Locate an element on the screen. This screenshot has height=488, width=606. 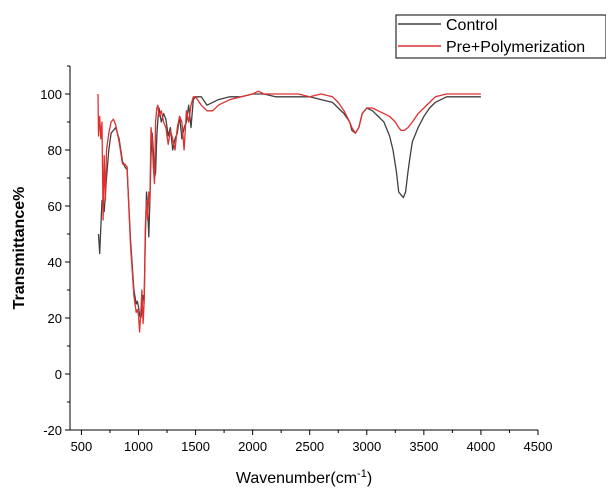
x-tick-label: 3500 is located at coordinates (423, 446).